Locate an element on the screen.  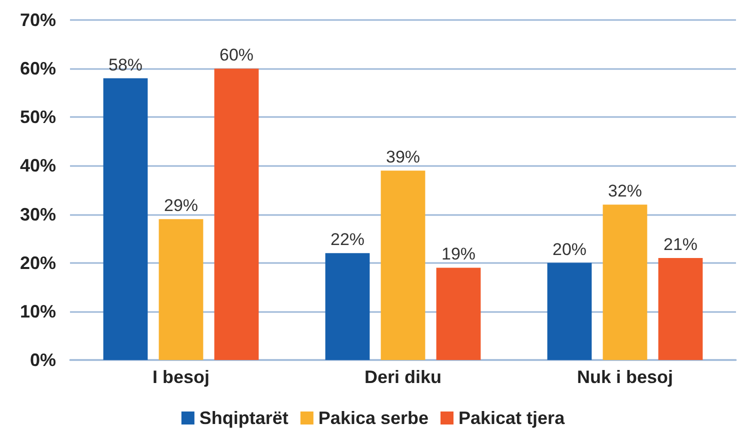
y-tick-label: 10% is located at coordinates (38, 311).